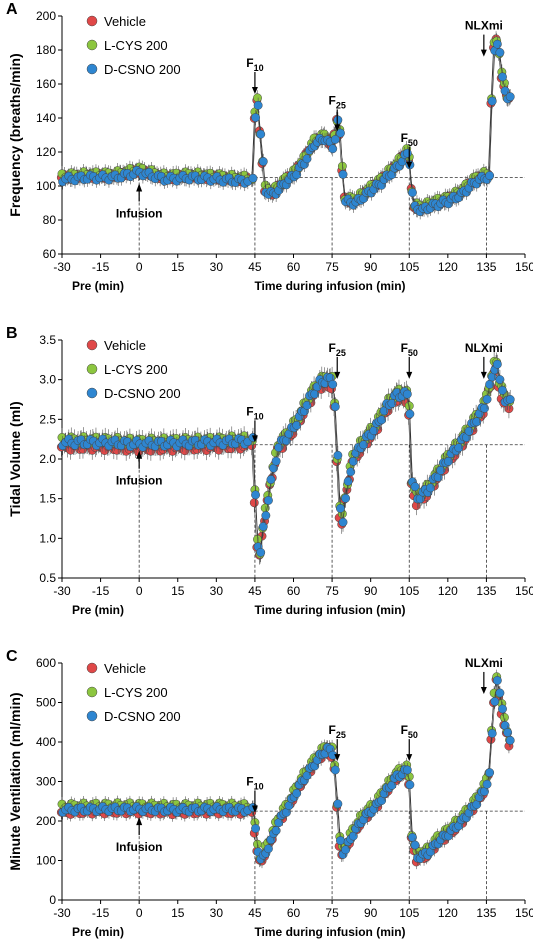  What do you see at coordinates (15, 134) in the screenshot?
I see `y-axis-label: Frequency (breaths/min)` at bounding box center [15, 134].